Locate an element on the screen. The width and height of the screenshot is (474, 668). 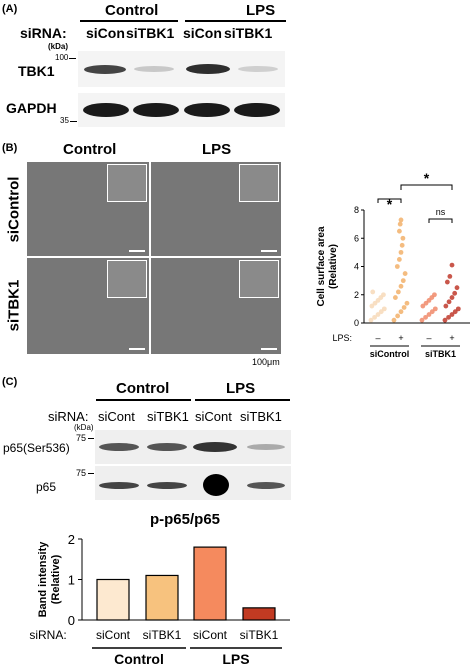
panel-c-lane-1: siCont is located at coordinates (116, 416).